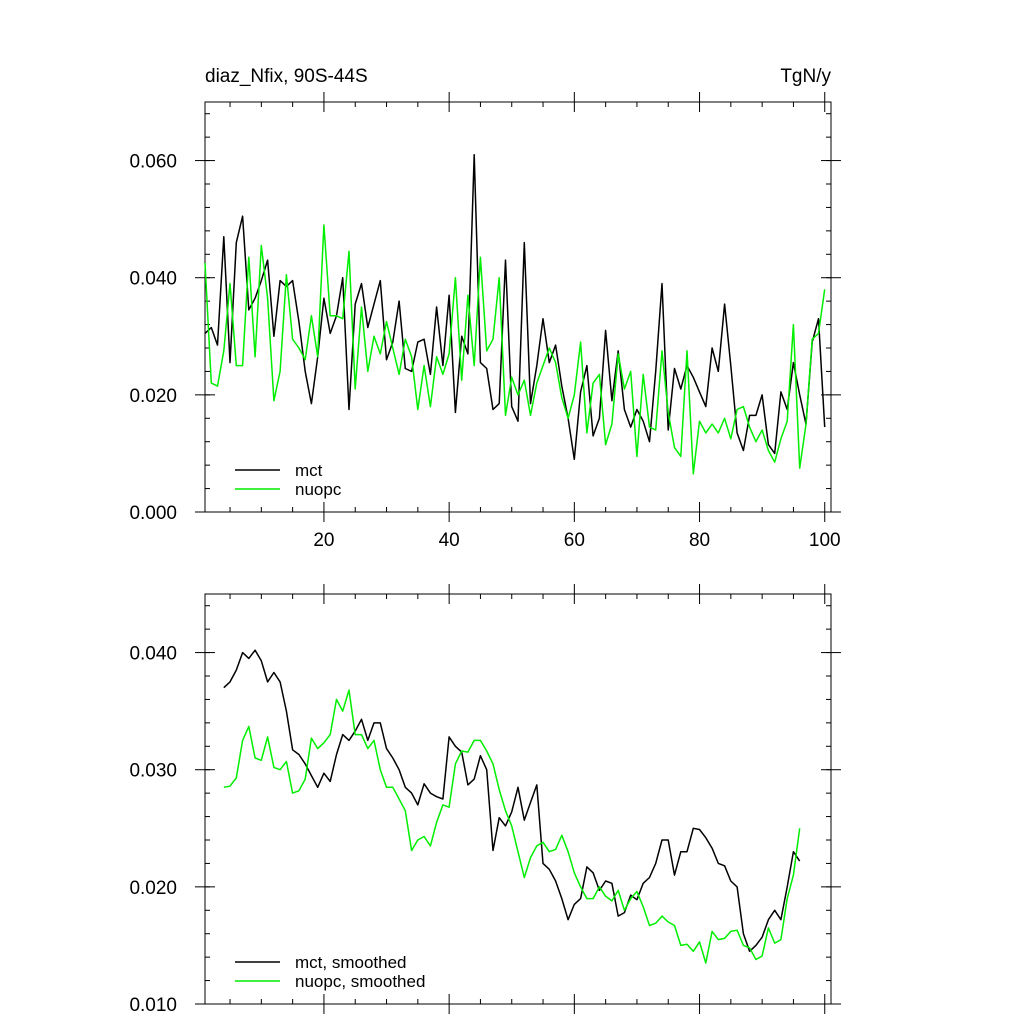 The height and width of the screenshot is (1024, 1024). Describe the element at coordinates (153, 162) in the screenshot. I see `y-tick-label: 0.060` at that location.